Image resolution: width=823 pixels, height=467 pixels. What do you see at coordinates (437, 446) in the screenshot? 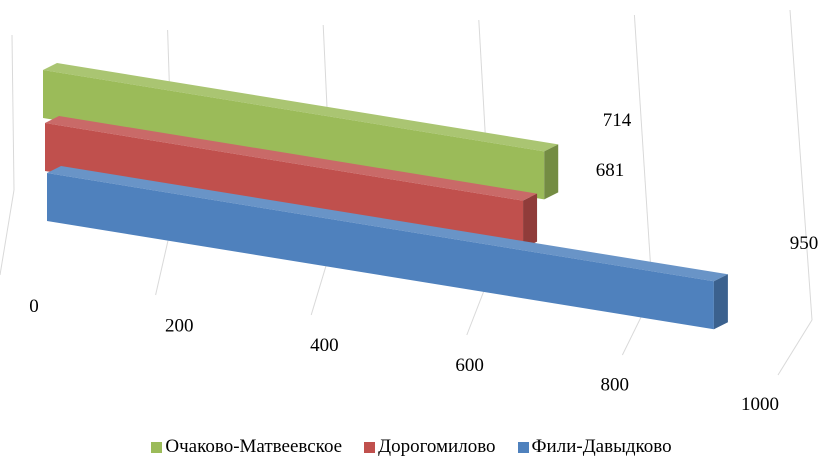
I see `legend-label: Дорогомилово` at bounding box center [437, 446].